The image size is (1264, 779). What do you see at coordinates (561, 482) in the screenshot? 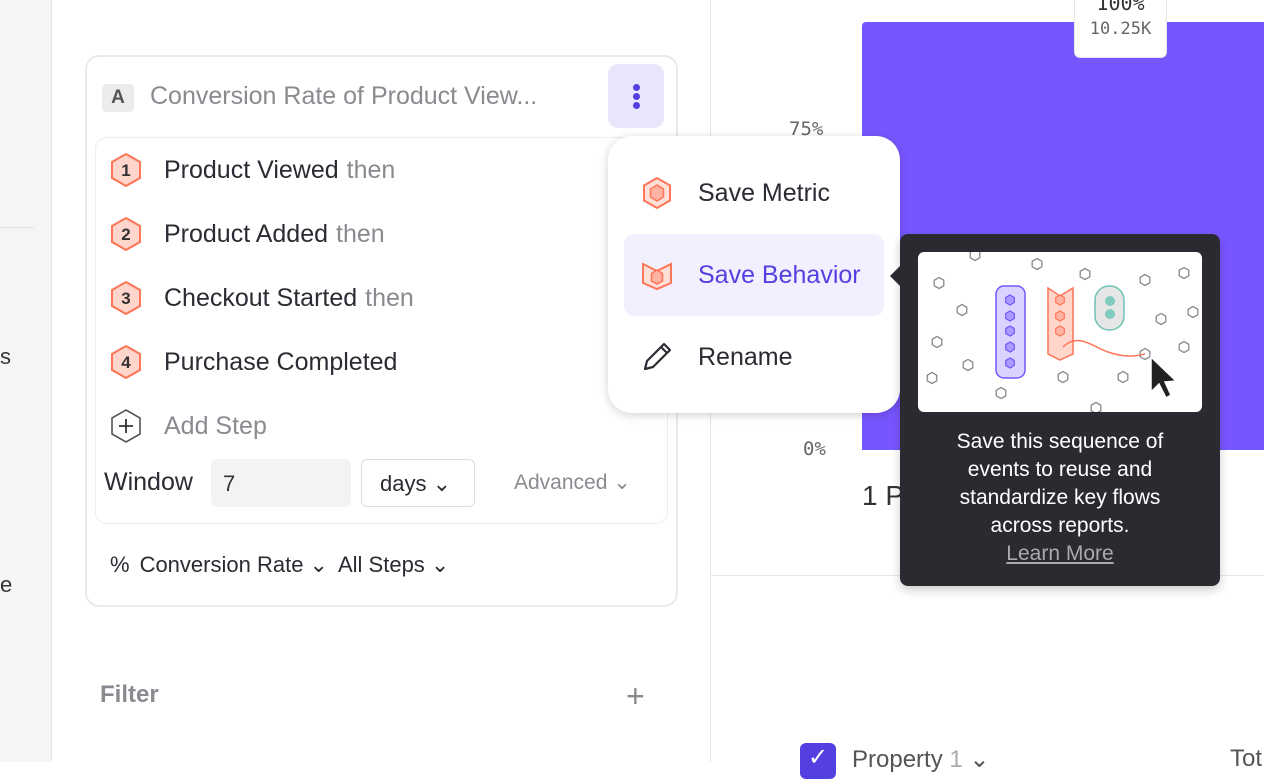
I see `advanced-label: Advanced` at bounding box center [561, 482].